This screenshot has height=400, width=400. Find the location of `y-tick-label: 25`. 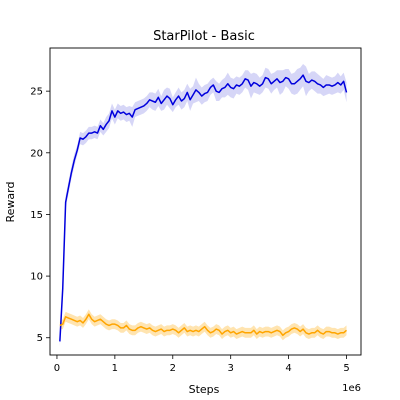

y-tick-label: 25 is located at coordinates (36, 92).